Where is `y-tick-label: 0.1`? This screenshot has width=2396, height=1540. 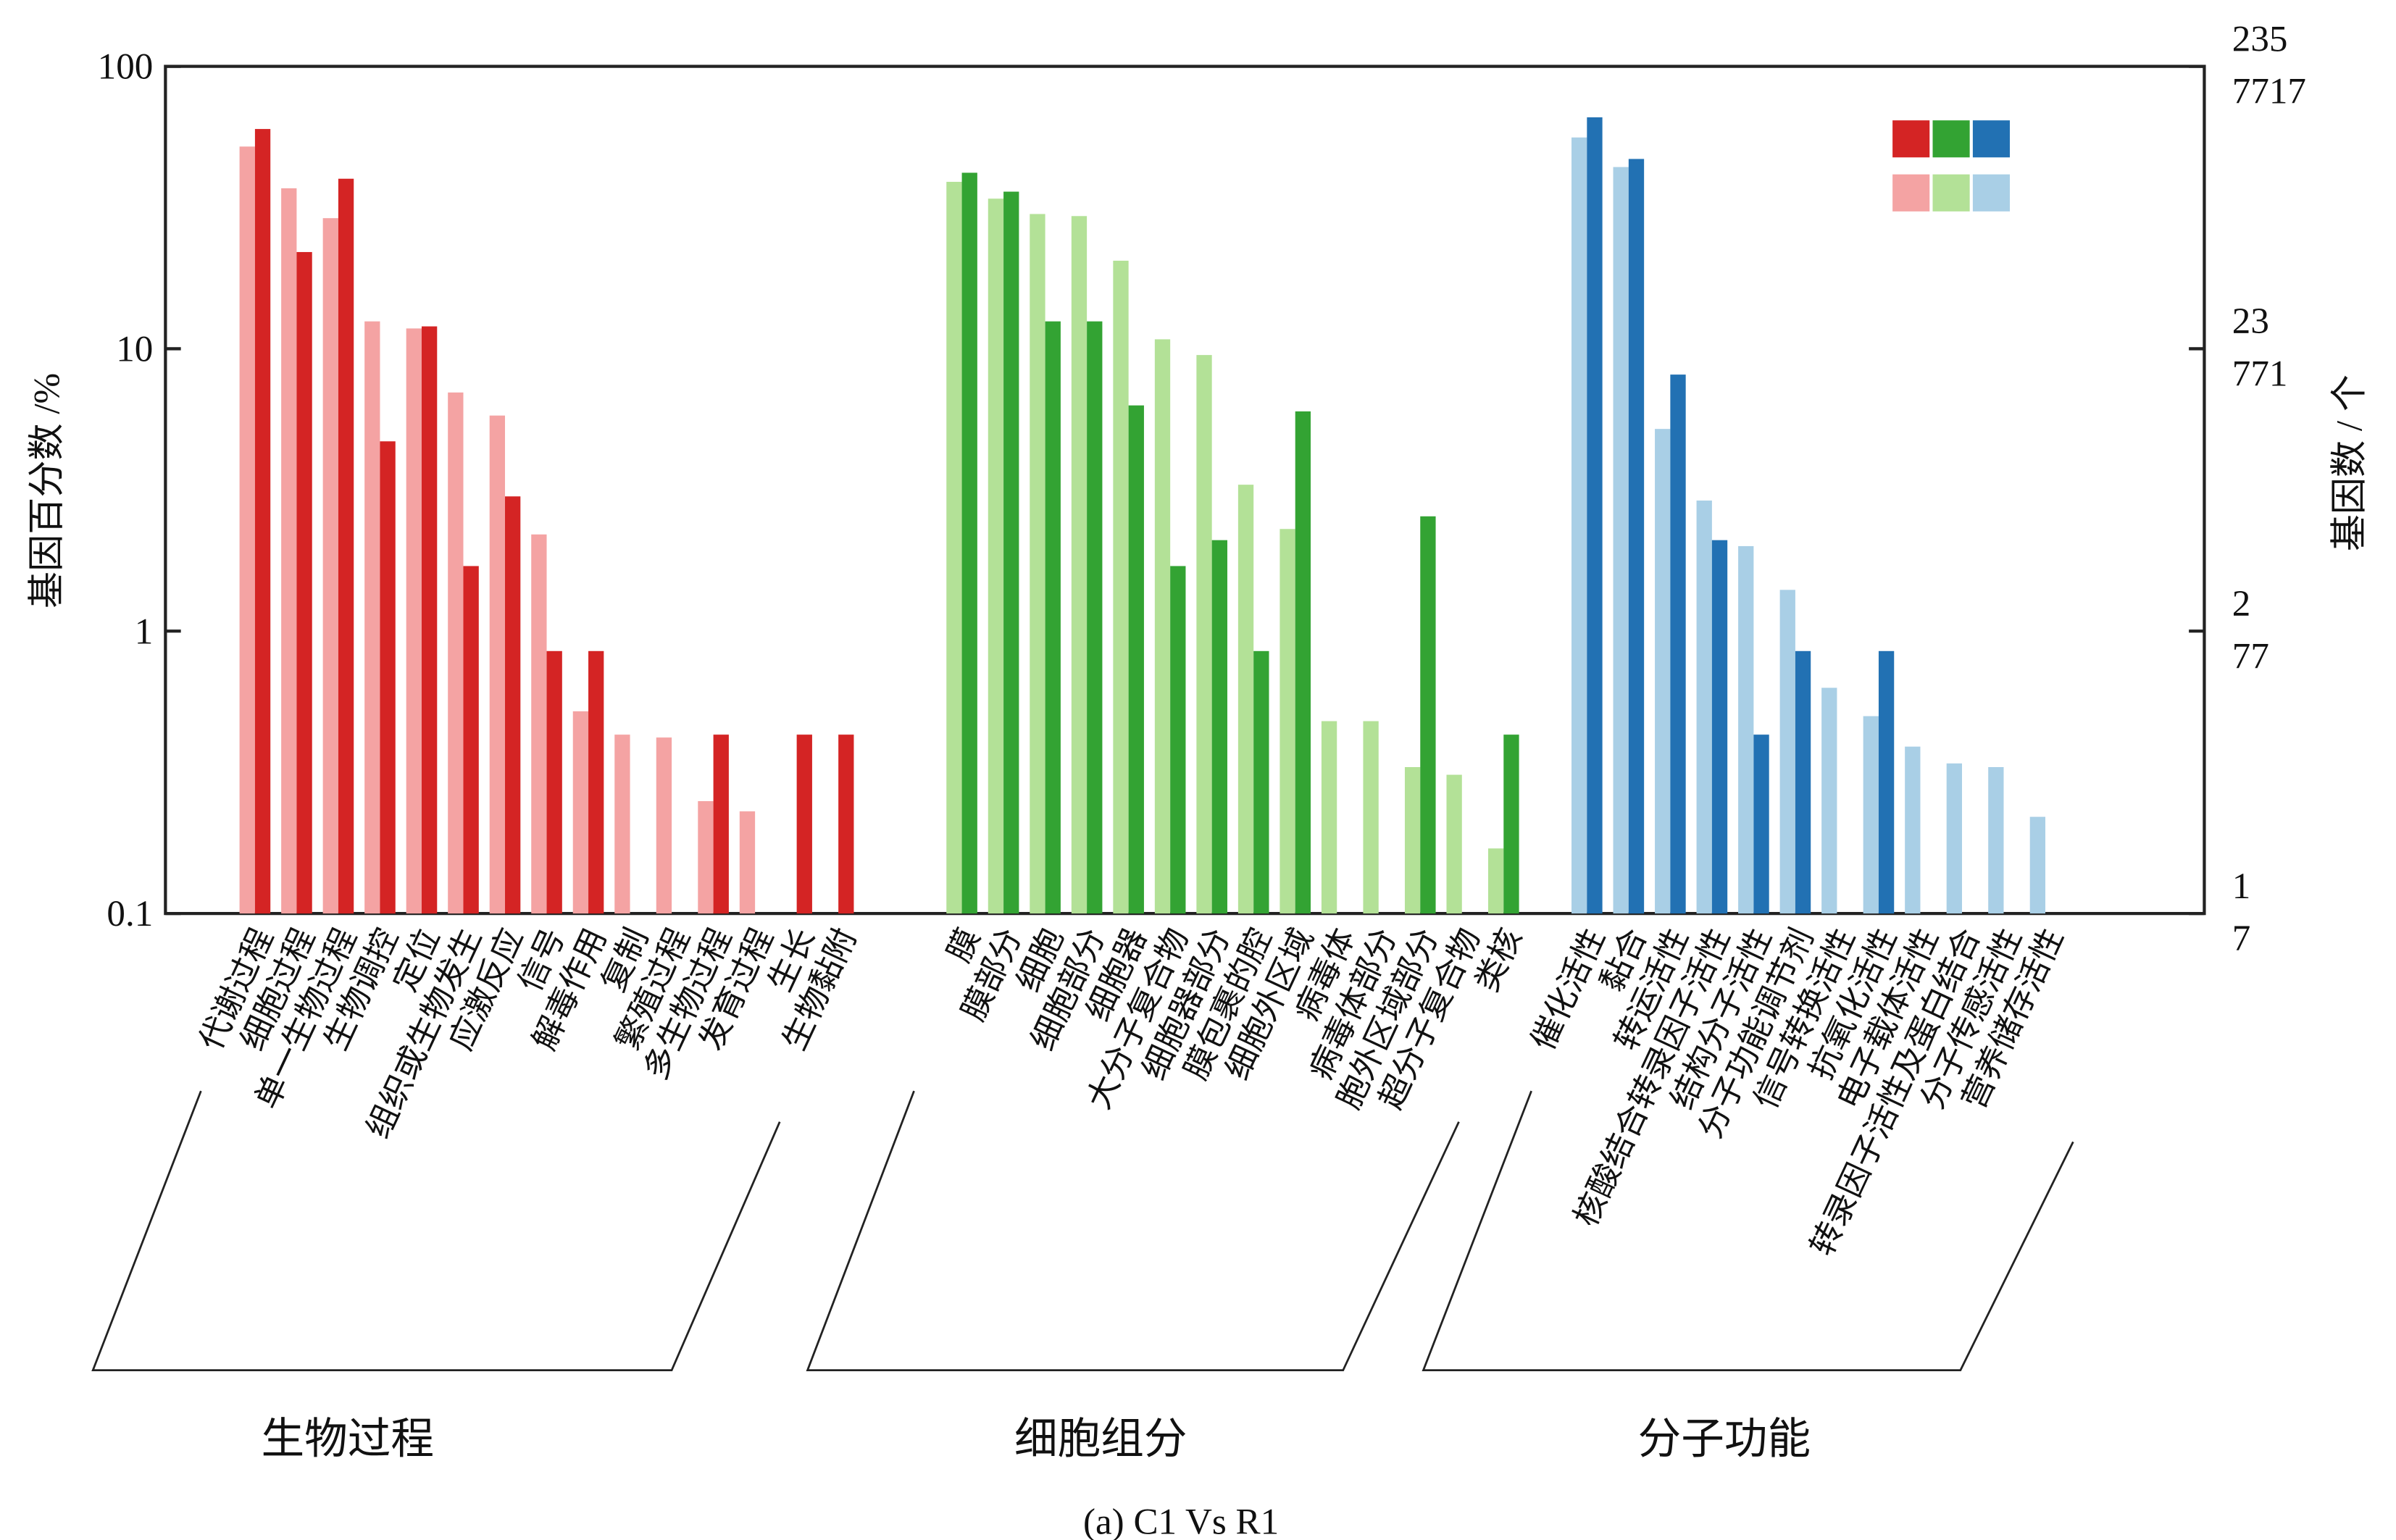
y-tick-label: 0.1 is located at coordinates (130, 913).